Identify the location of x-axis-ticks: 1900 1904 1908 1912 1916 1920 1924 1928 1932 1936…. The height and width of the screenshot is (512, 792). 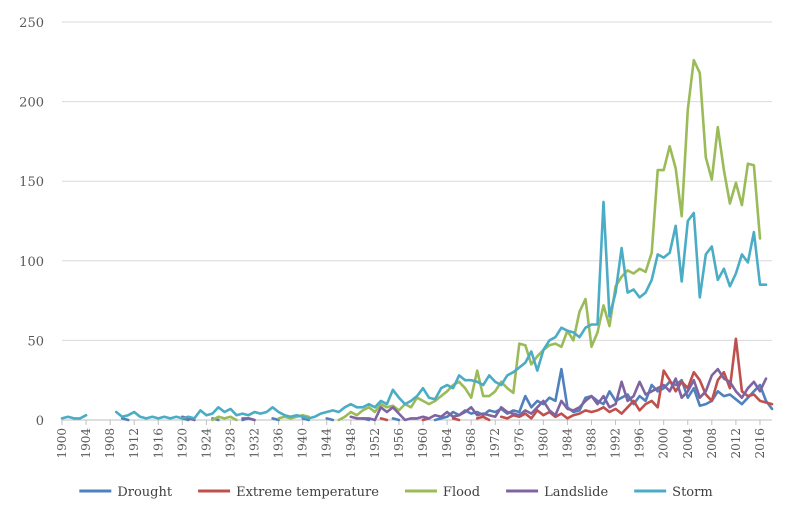
(411, 439).